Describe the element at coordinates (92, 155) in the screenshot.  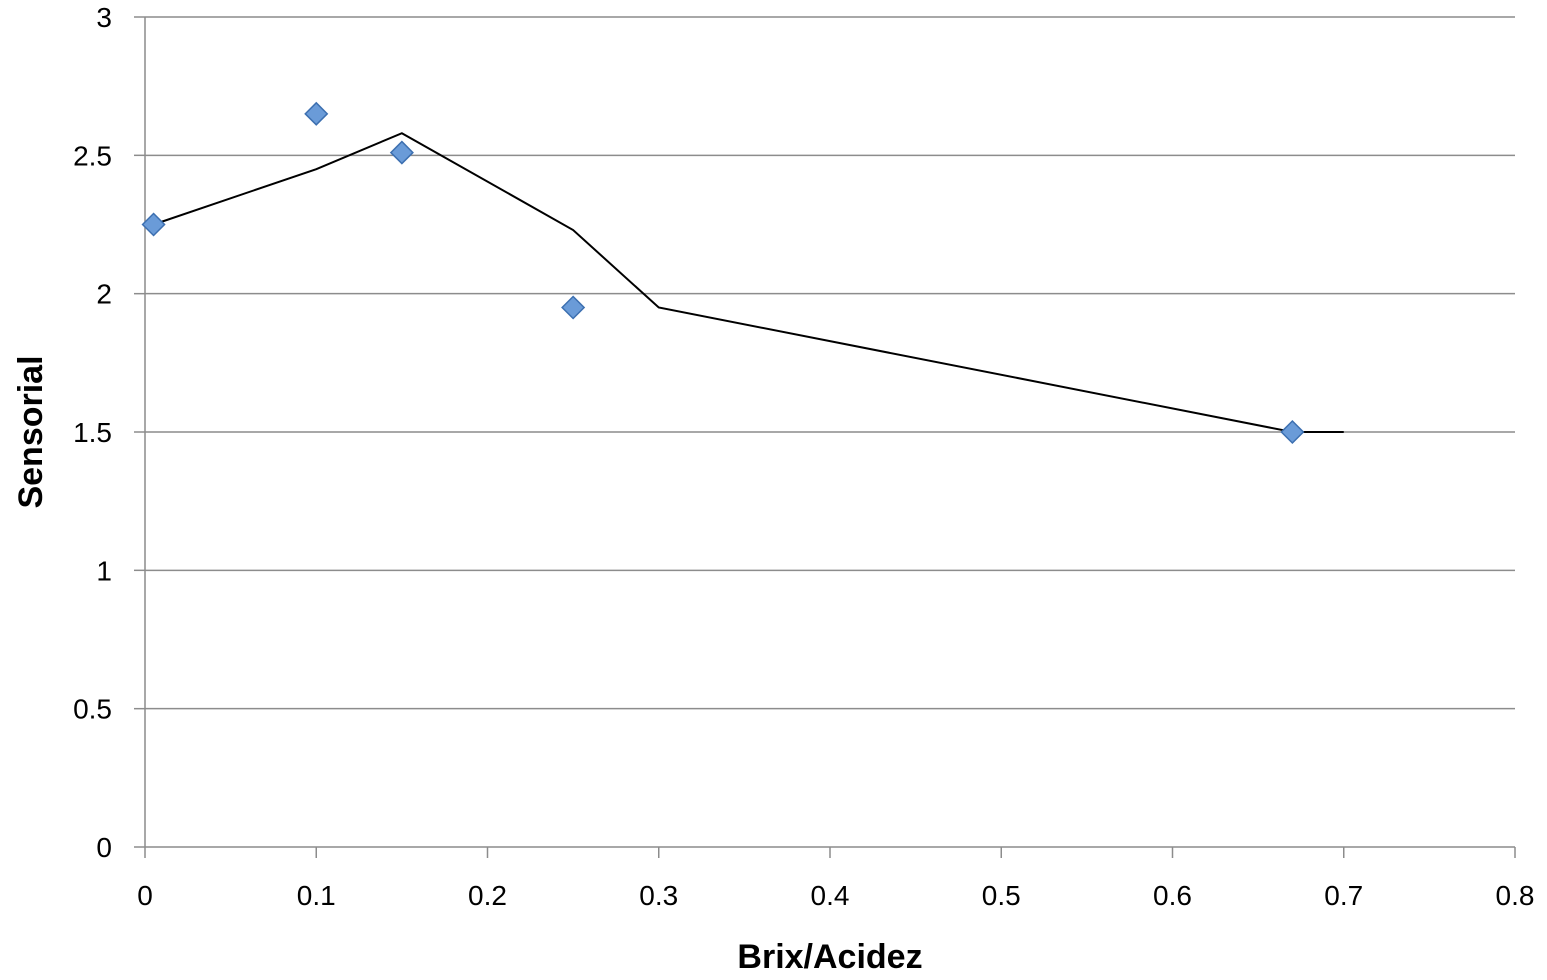
I see `y-tick-label: 2.5` at that location.